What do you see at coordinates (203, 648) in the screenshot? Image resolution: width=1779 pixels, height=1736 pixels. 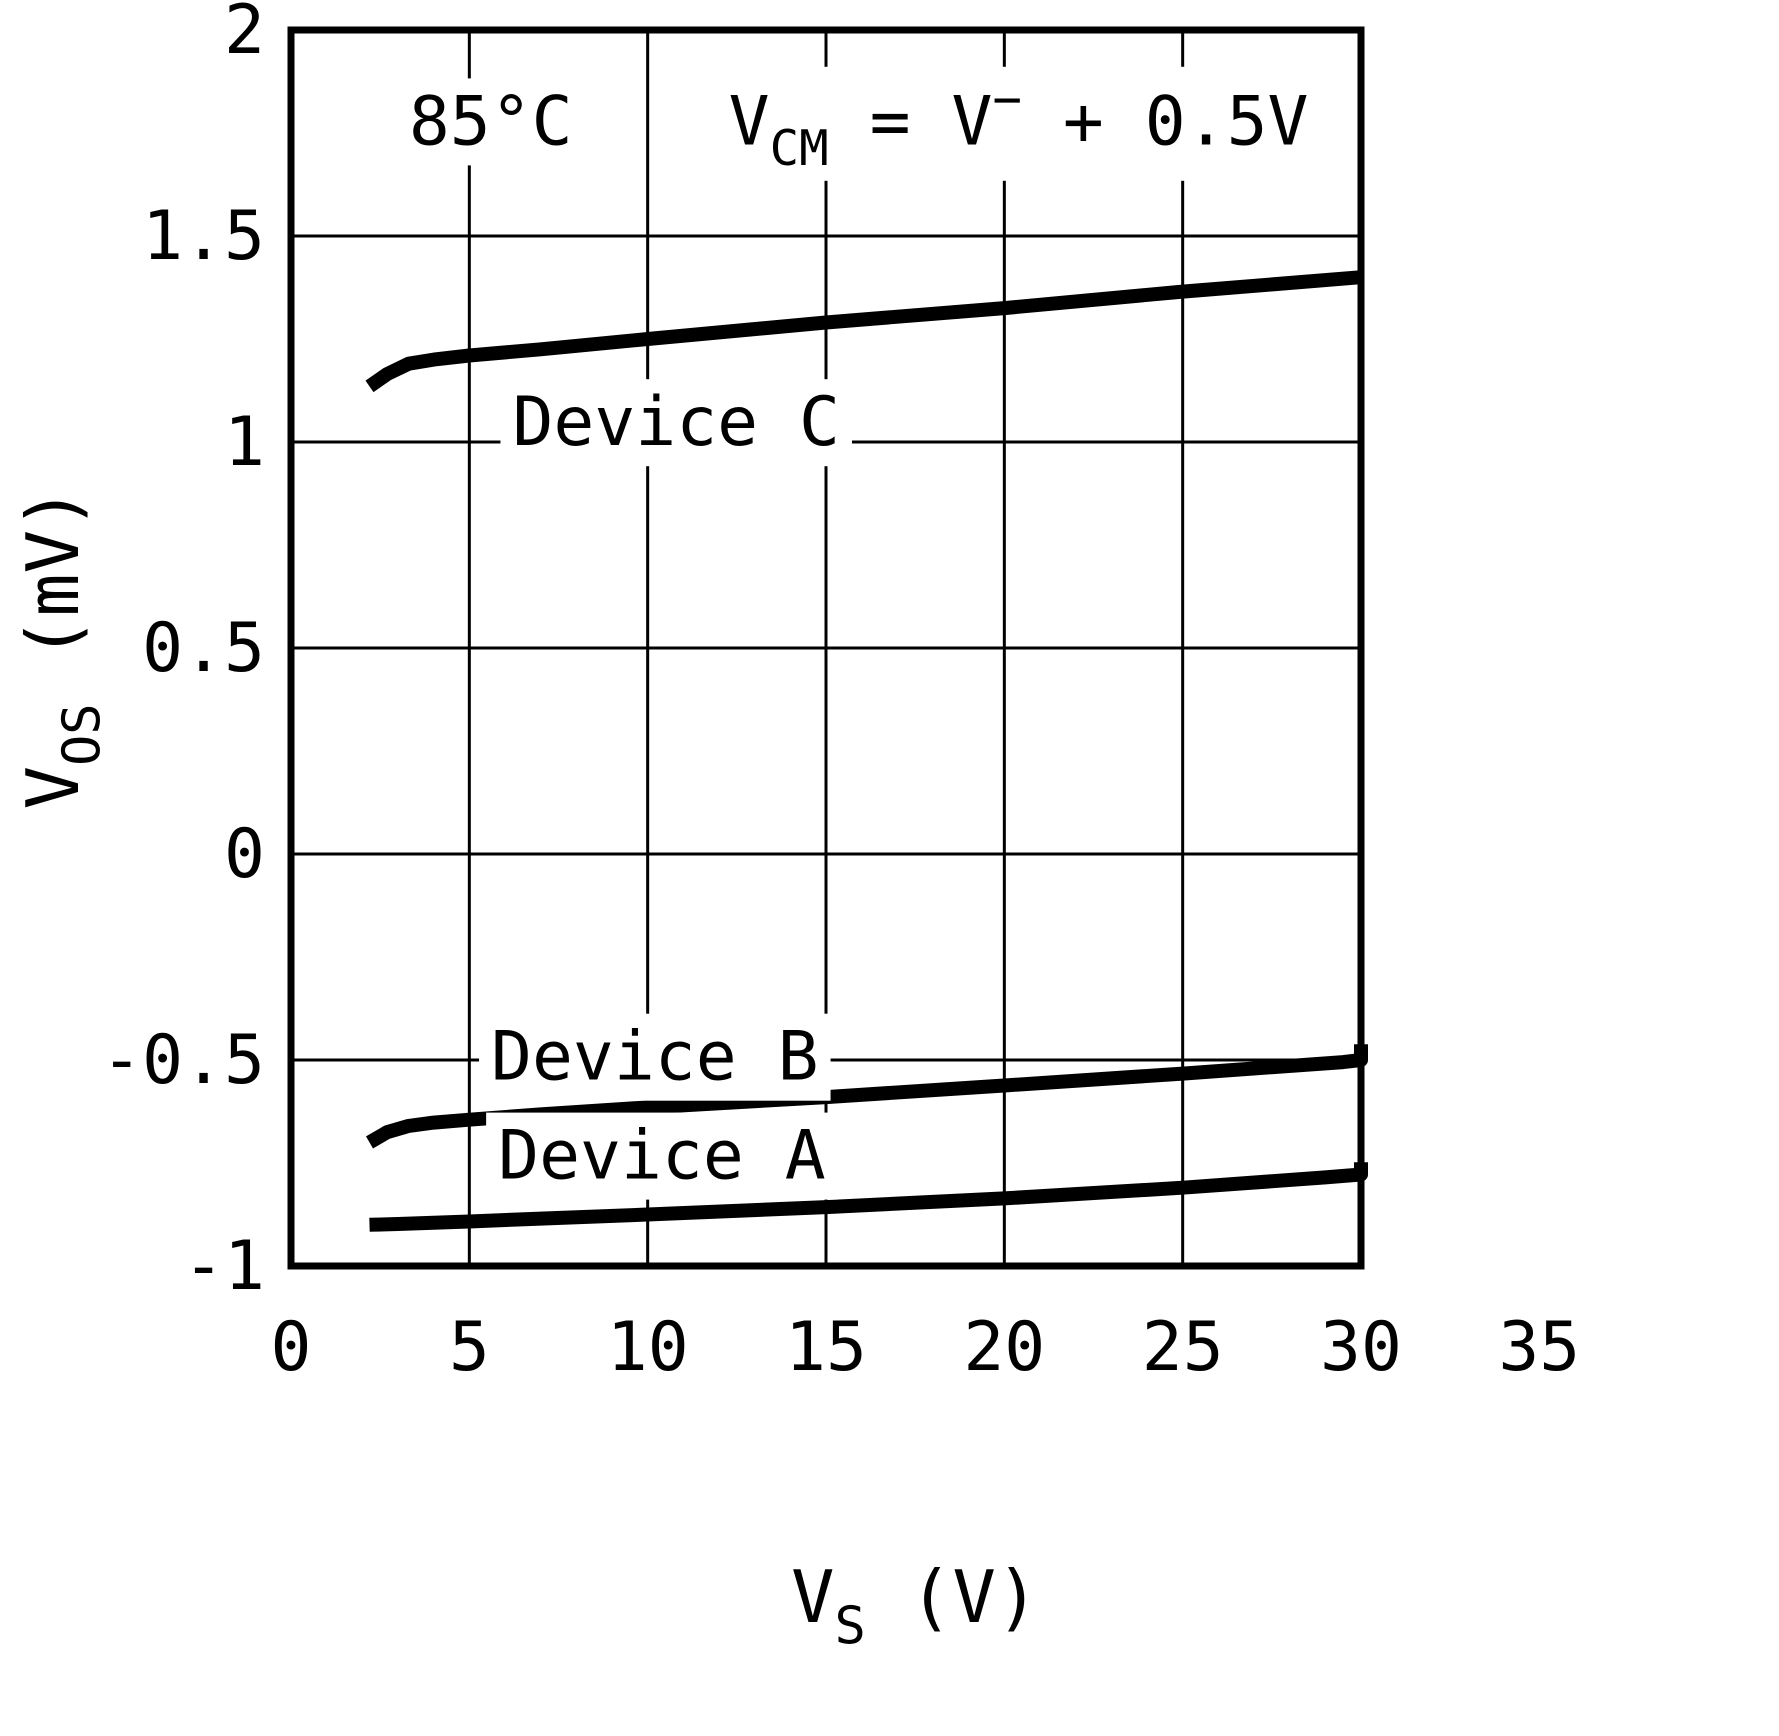 I see `y-tick-label-0.5: 0.5` at bounding box center [203, 648].